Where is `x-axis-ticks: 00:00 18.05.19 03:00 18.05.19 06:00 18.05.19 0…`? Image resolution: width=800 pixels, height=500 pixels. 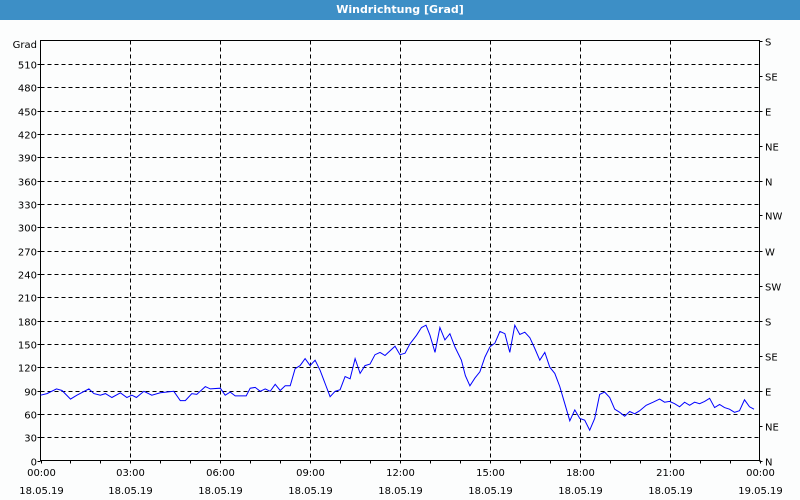
x-axis-ticks: 00:00 18.05.19 03:00 18.05.19 06:00 18.05.19 0… is located at coordinates (401, 478).